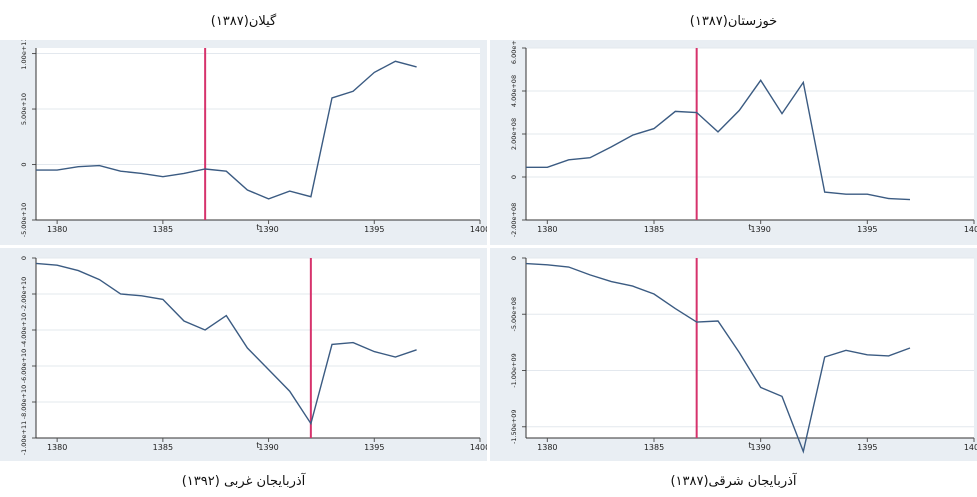 Image resolution: width=977 pixels, height=497 pixels. What do you see at coordinates (733, 21) in the screenshot?
I see `chart-title-khuzestan: خوزستان(۱۳۸۷)` at bounding box center [733, 21].